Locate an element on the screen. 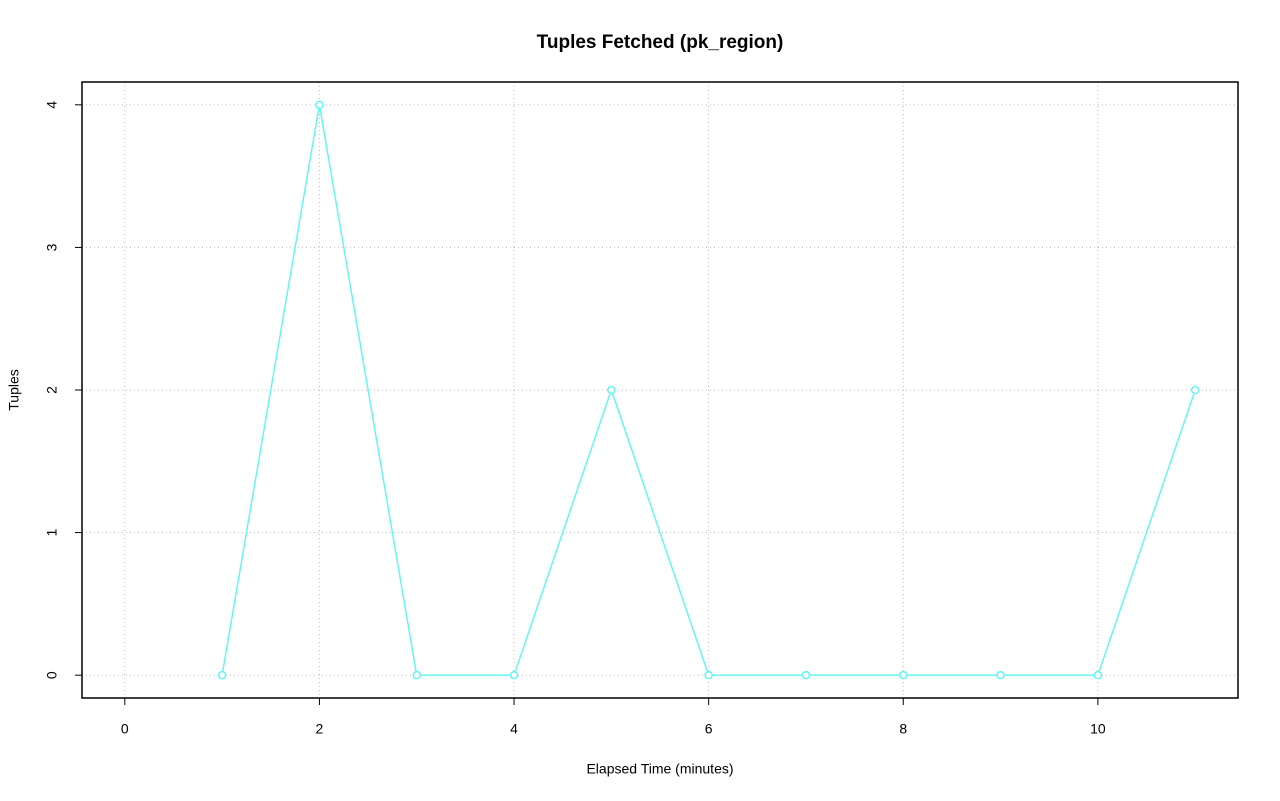  x-tick-label: 2 is located at coordinates (320, 729).